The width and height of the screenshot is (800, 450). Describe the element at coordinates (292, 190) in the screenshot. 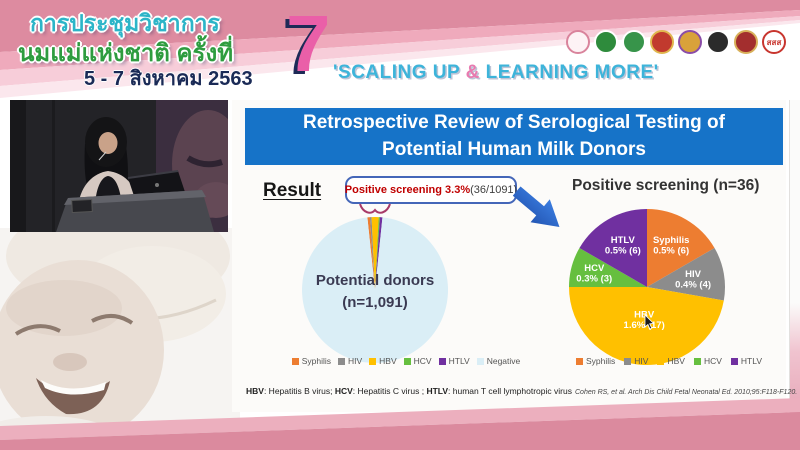

I see `result-label: Result` at that location.